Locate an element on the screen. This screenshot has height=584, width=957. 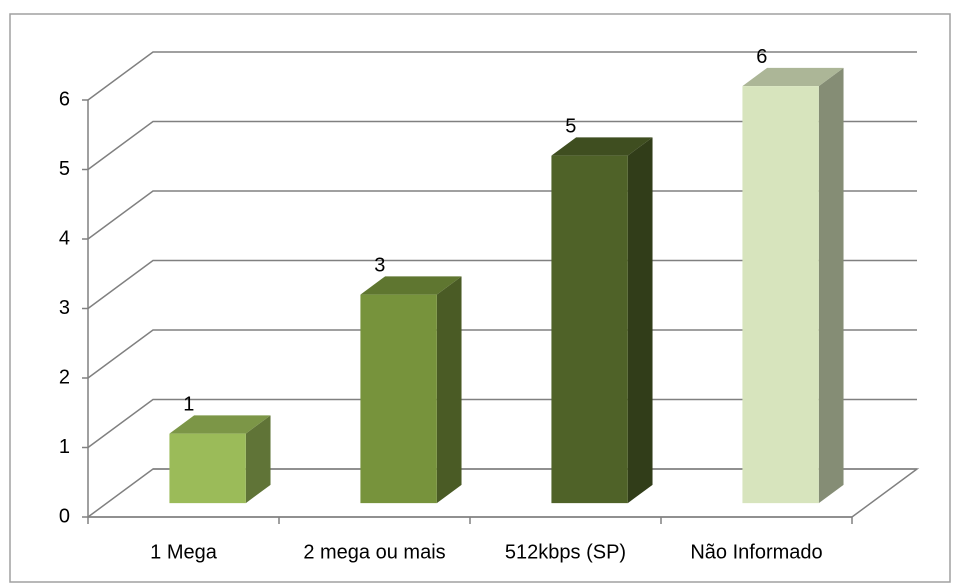
y-tick-label: 5 is located at coordinates (64, 169).